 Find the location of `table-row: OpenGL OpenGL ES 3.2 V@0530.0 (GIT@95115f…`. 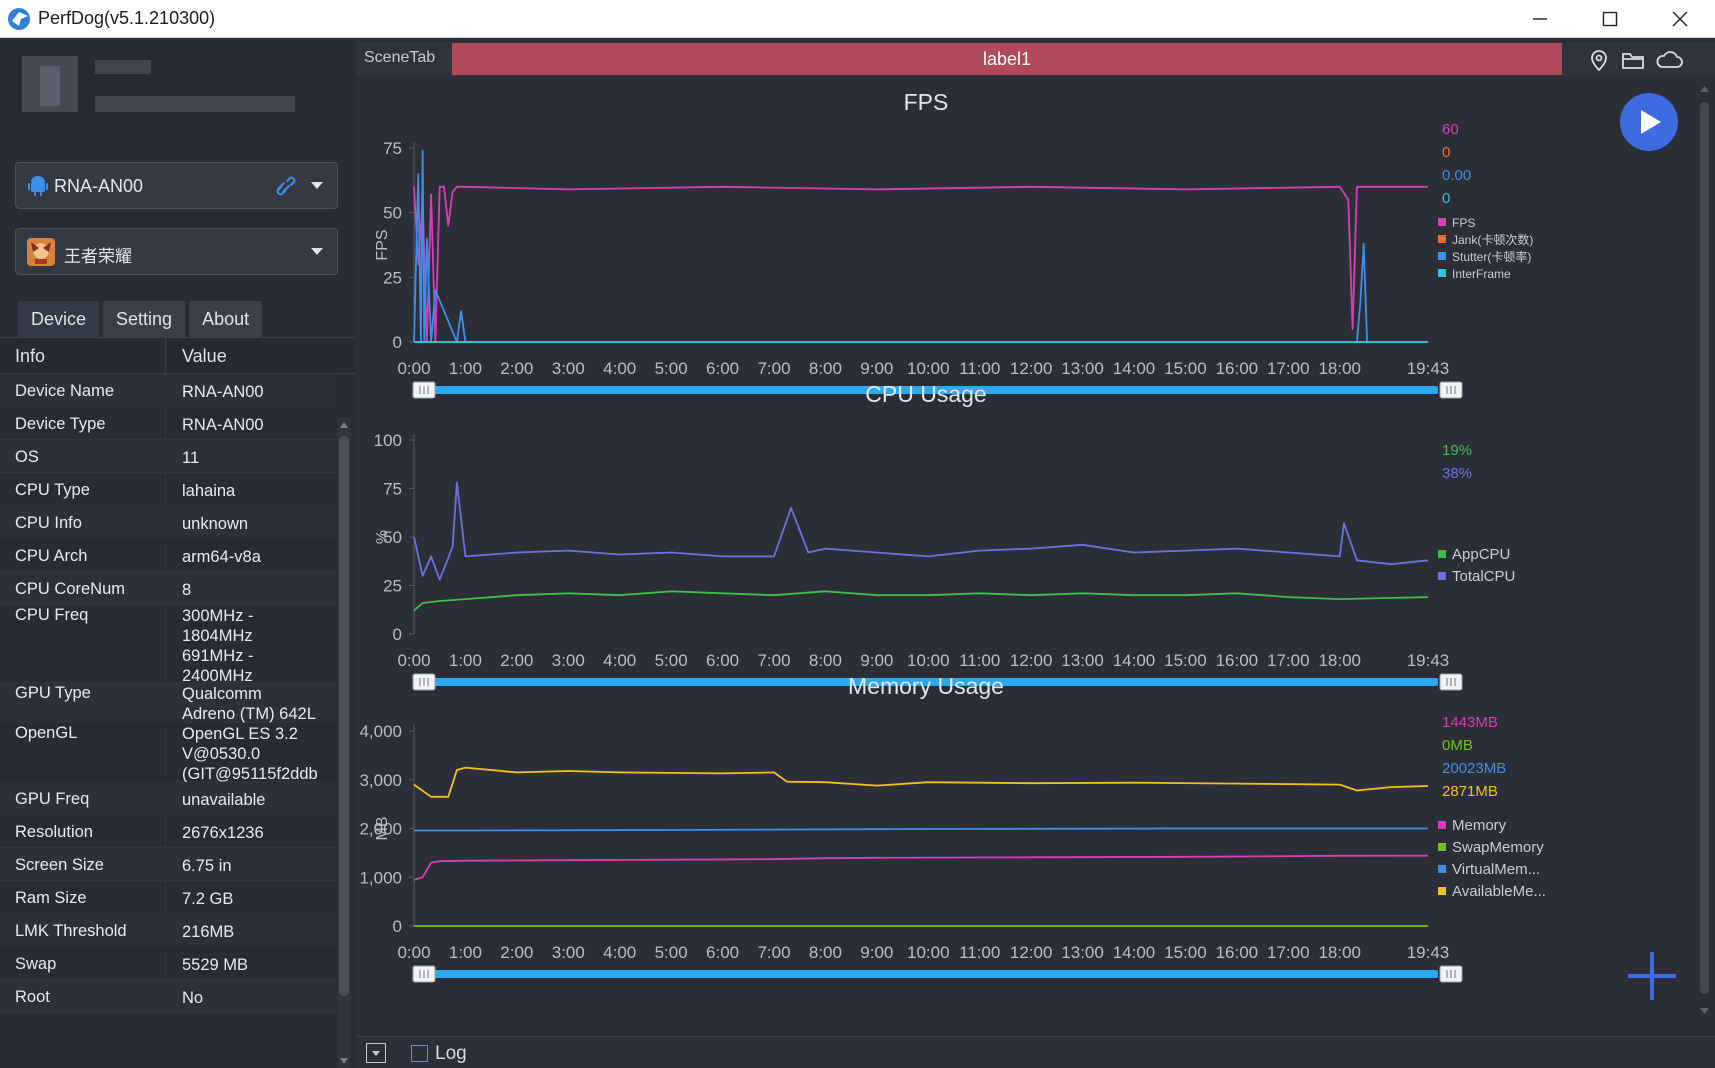

table-row: OpenGL OpenGL ES 3.2 V@0530.0 (GIT@95115f… is located at coordinates (168, 753).